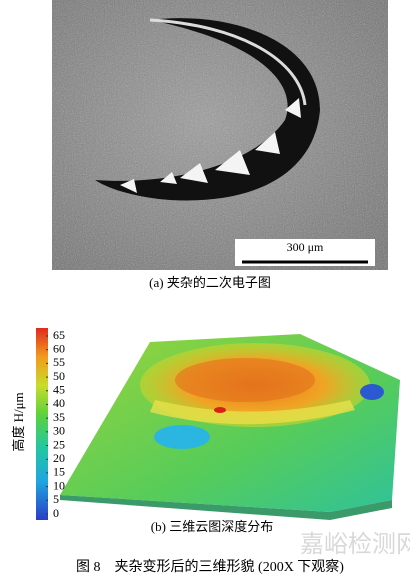 This screenshot has width=410, height=583. Describe the element at coordinates (305, 247) in the screenshot. I see `scale-bar-label: 300 μm` at that location.